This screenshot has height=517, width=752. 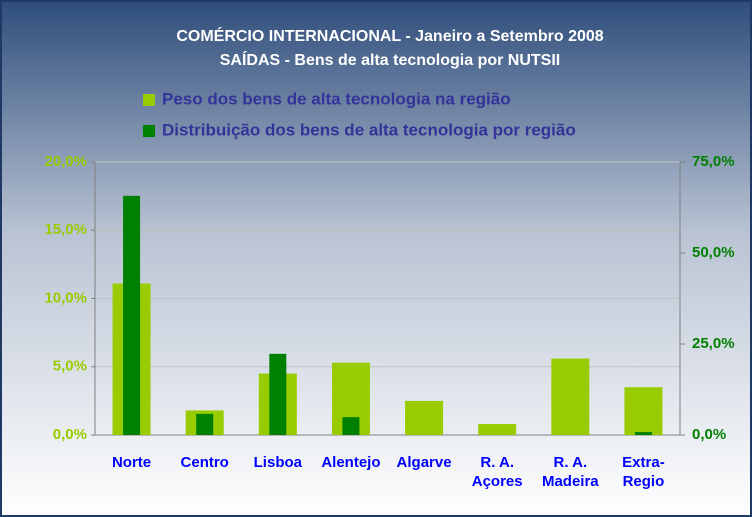 I want to click on x-tick-label: Algarve, so click(x=424, y=462).